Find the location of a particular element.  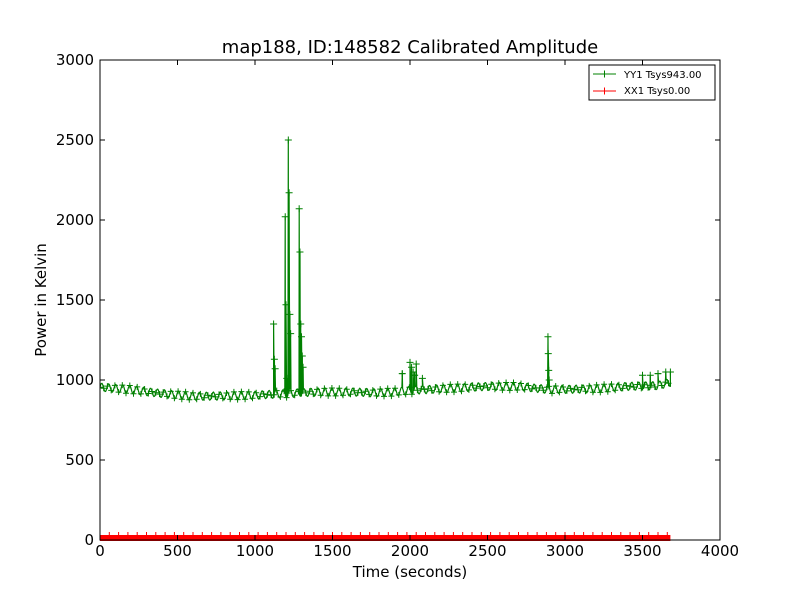

series-yy1-markers is located at coordinates (386, 362).